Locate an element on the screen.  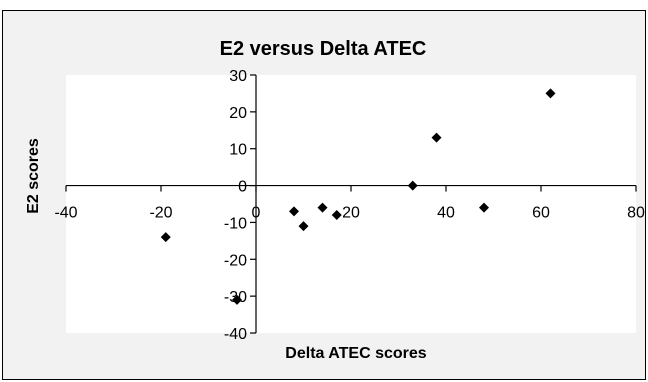
y-axis-title: E2 scores is located at coordinates (33, 176).